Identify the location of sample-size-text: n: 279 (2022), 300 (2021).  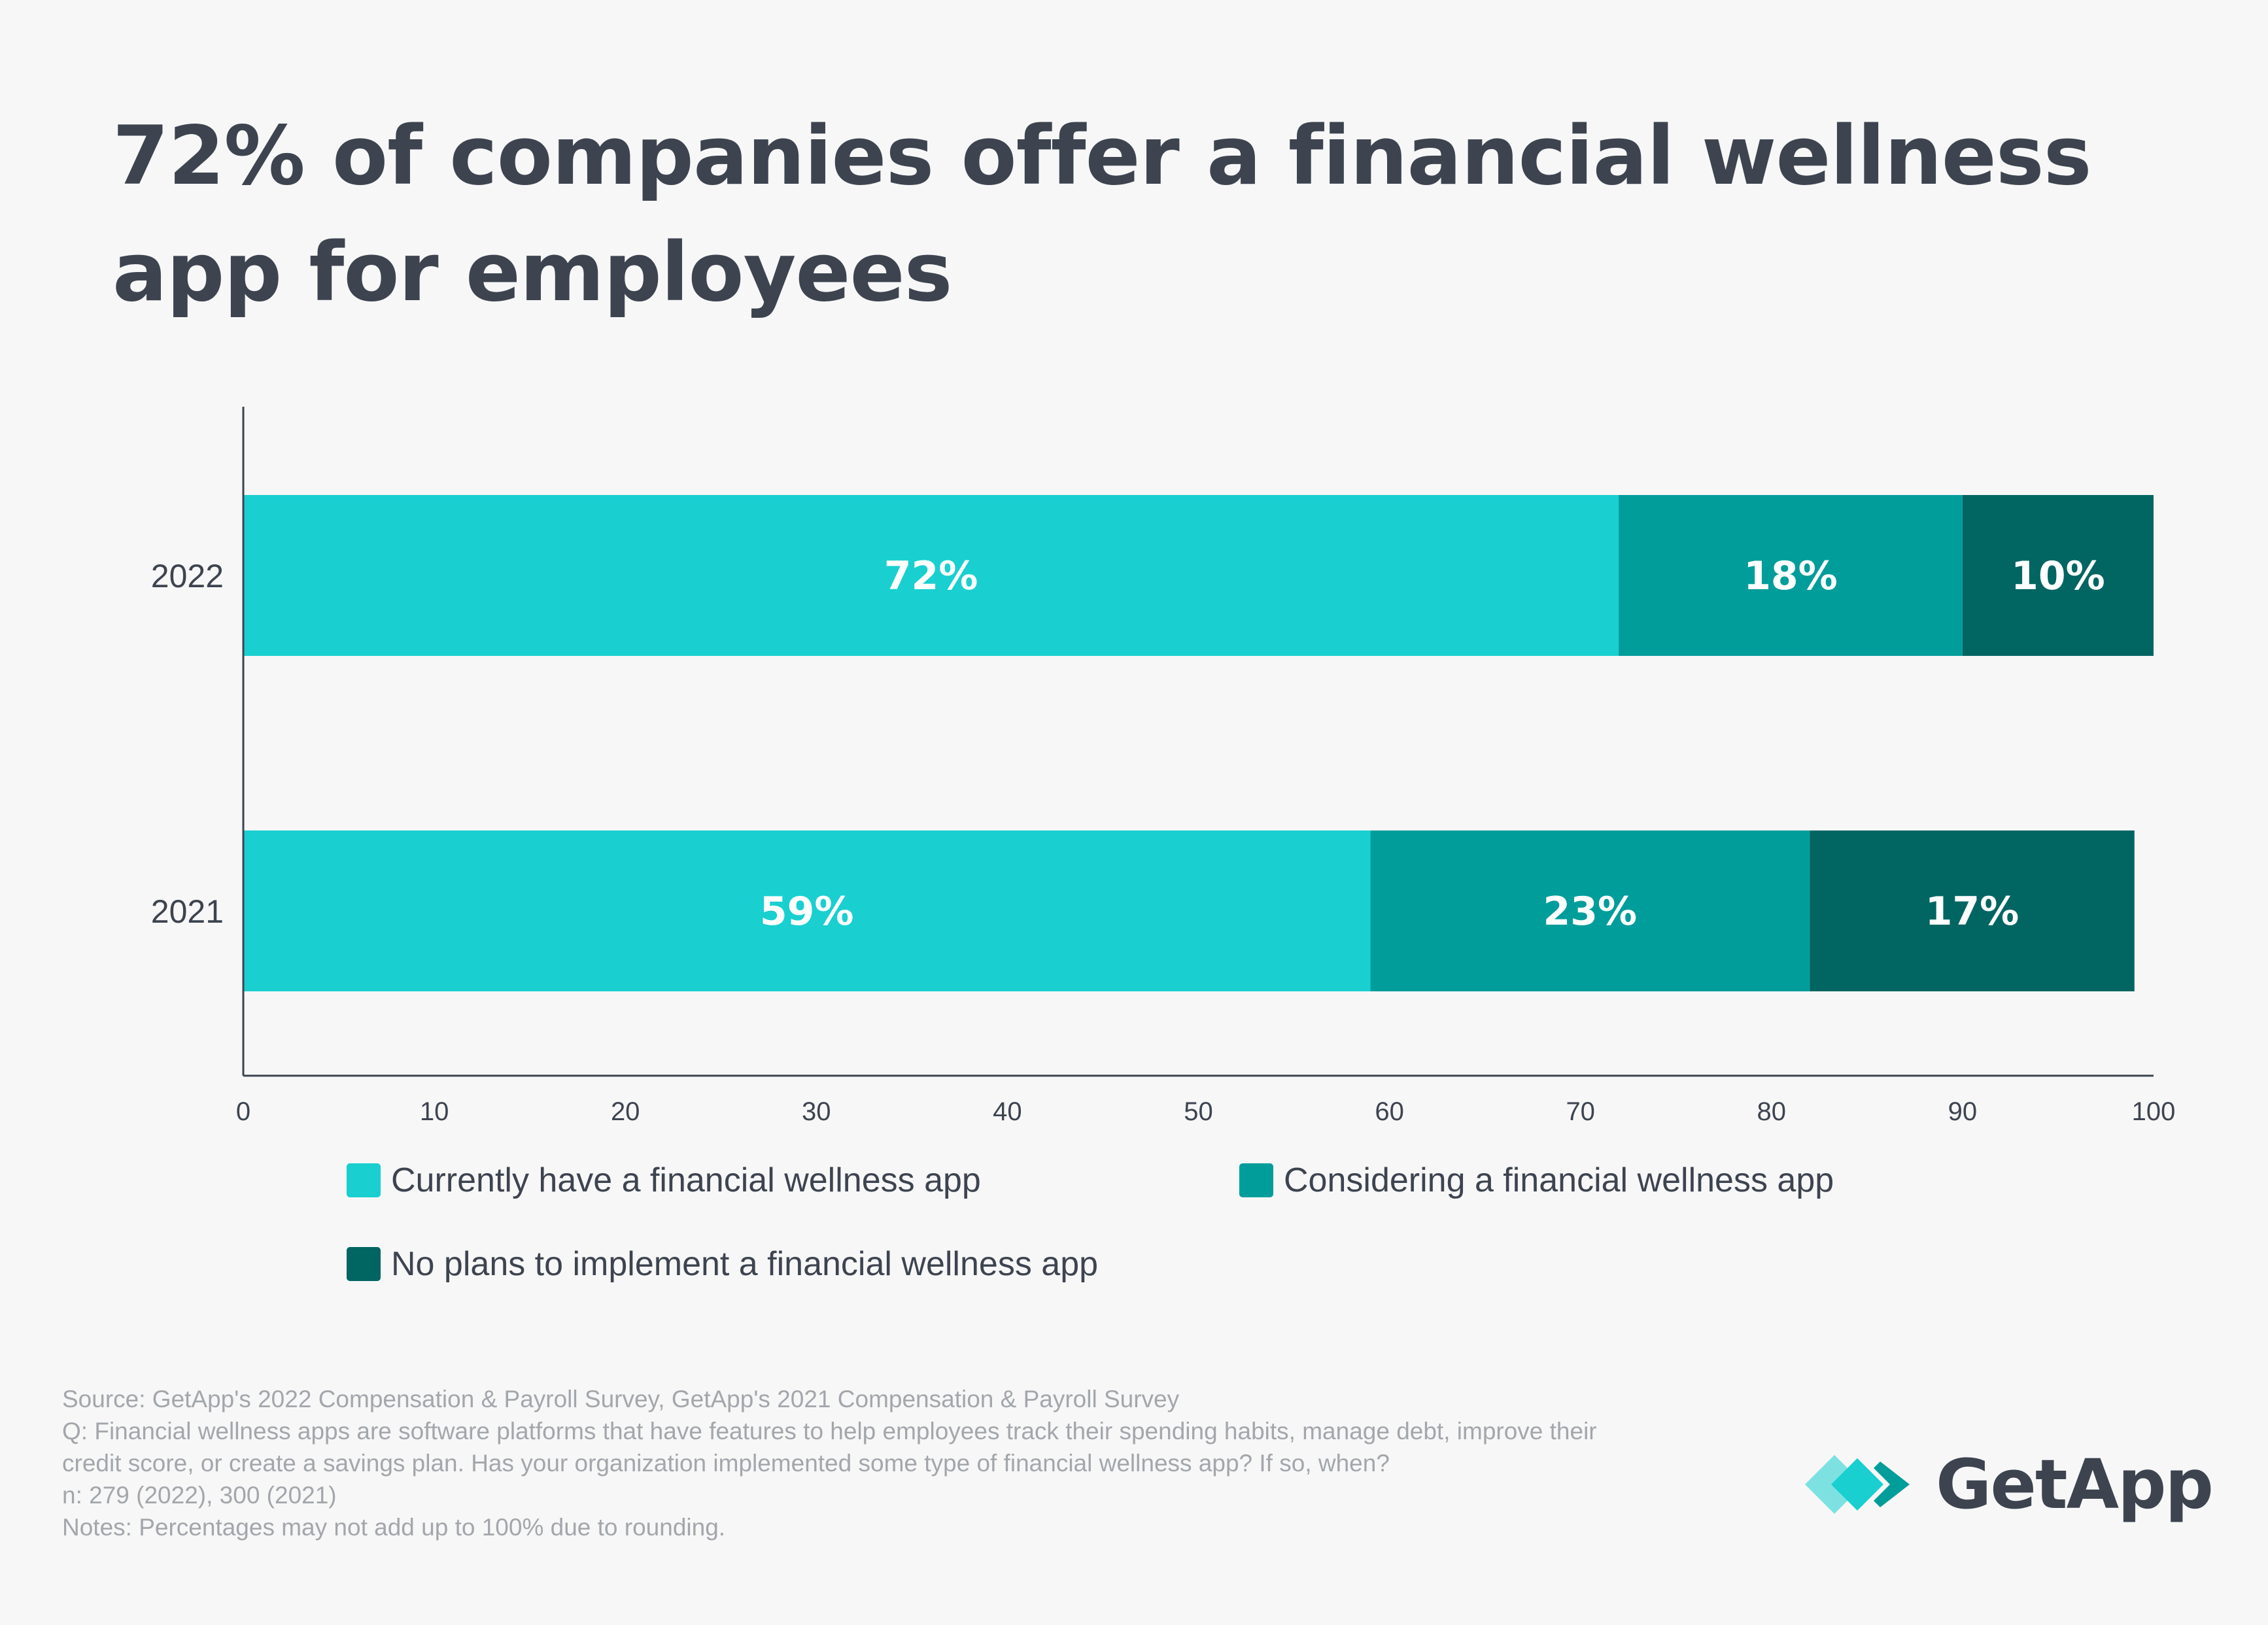
(199, 1495).